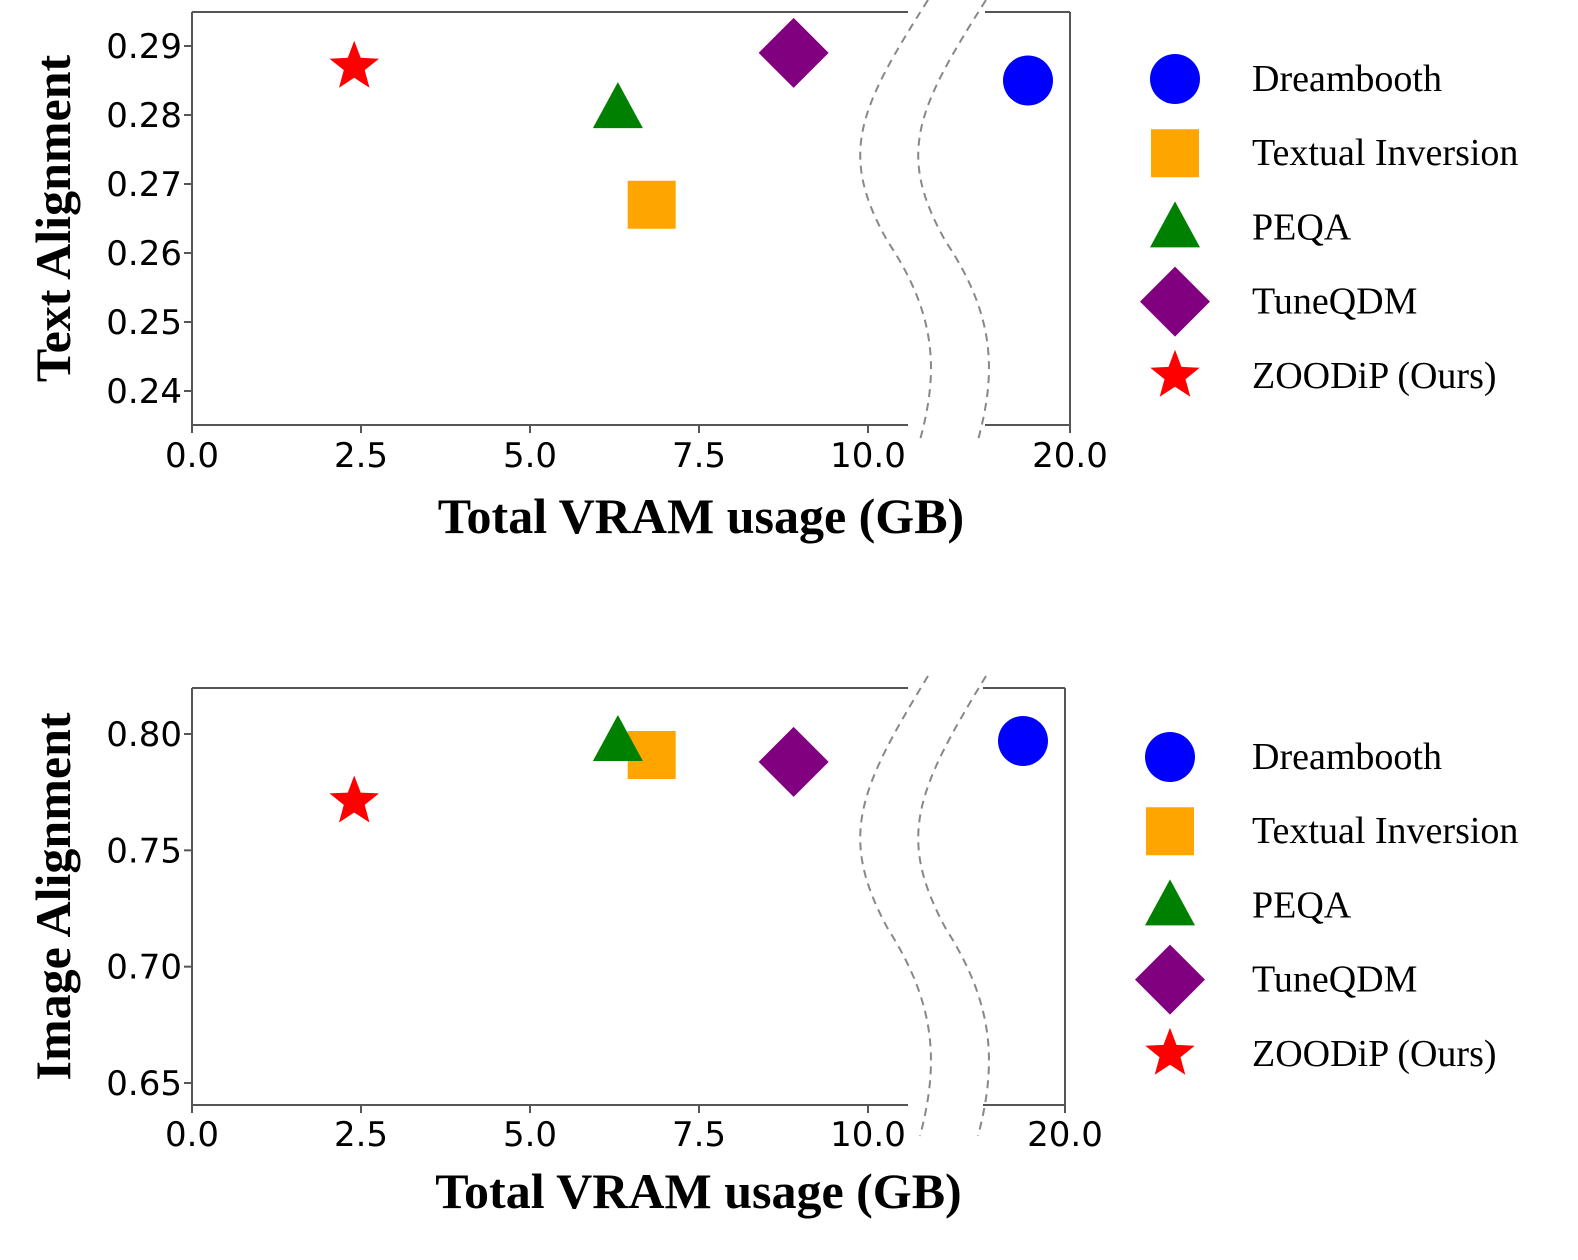 Image resolution: width=1578 pixels, height=1260 pixels. What do you see at coordinates (53, 896) in the screenshot?
I see `y-axis-title: Image Alignment` at bounding box center [53, 896].